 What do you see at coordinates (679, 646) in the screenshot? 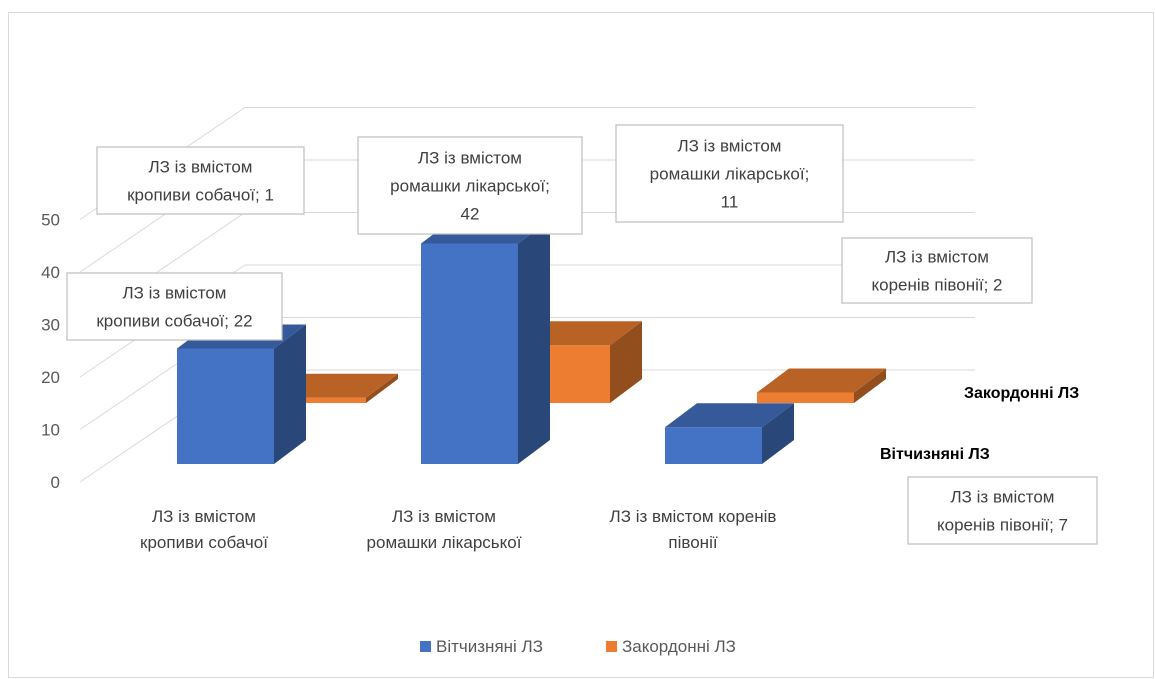
I see `legend-label-foreign: Закордонні ЛЗ` at bounding box center [679, 646].